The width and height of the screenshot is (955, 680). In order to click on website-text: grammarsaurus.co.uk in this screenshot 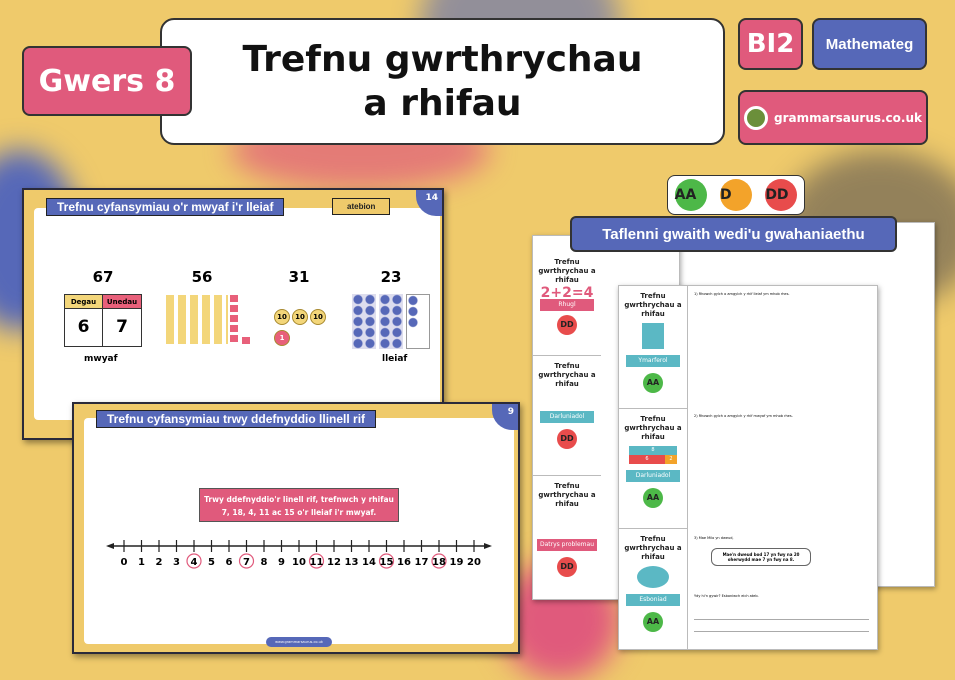, I will do `click(847, 117)`.